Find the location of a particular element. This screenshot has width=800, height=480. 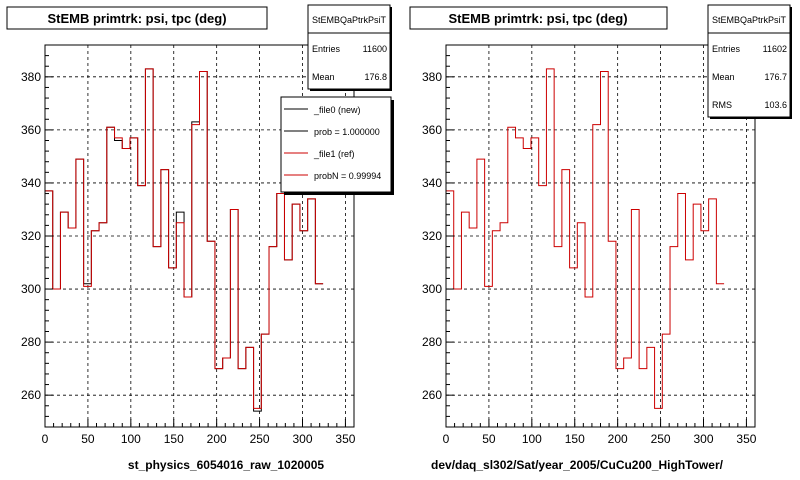

stats-value: 176.7 is located at coordinates (775, 77).